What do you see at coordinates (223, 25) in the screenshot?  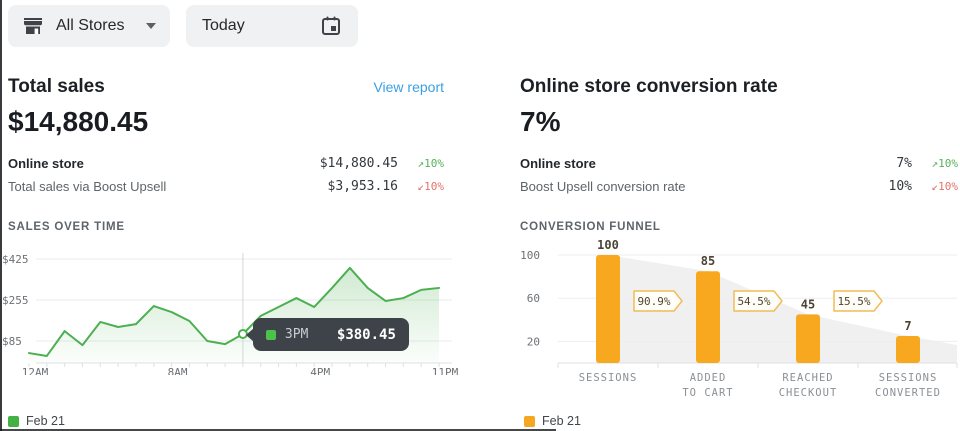 I see `date-selector-label: Today` at bounding box center [223, 25].